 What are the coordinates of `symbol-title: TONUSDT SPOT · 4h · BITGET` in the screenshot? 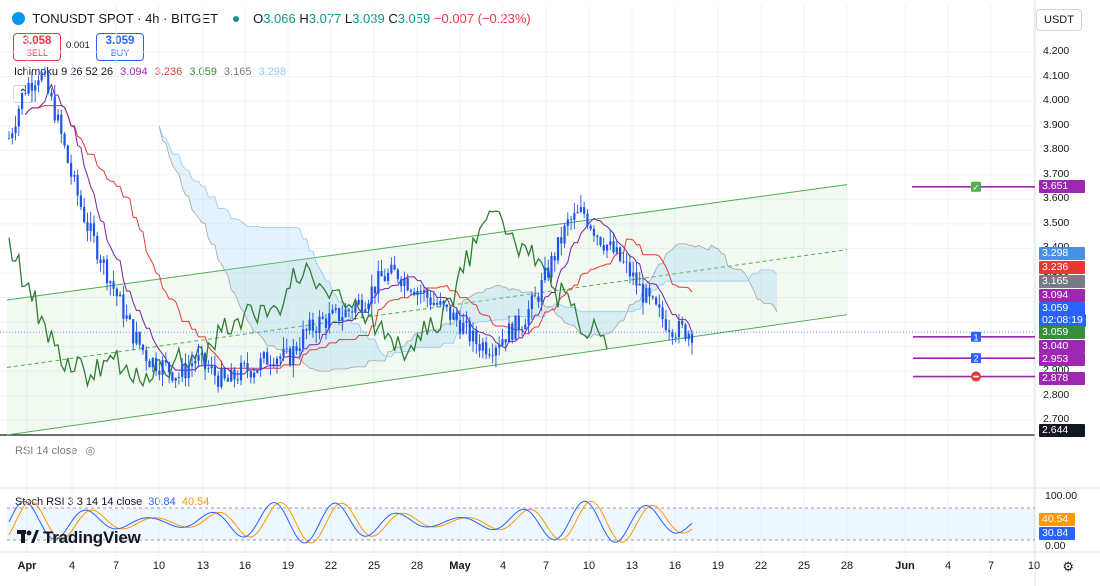 It's located at (125, 18).